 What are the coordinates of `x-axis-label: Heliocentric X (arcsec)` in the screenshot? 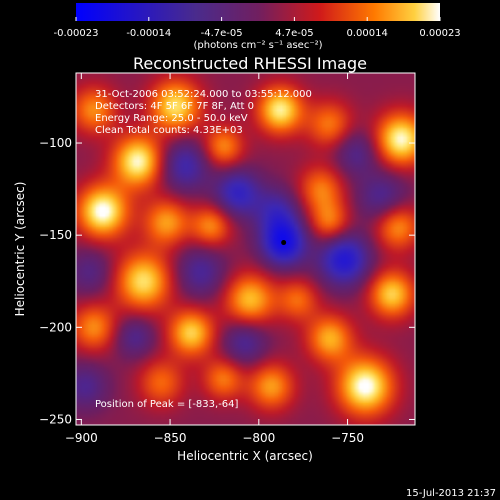 It's located at (245, 456).